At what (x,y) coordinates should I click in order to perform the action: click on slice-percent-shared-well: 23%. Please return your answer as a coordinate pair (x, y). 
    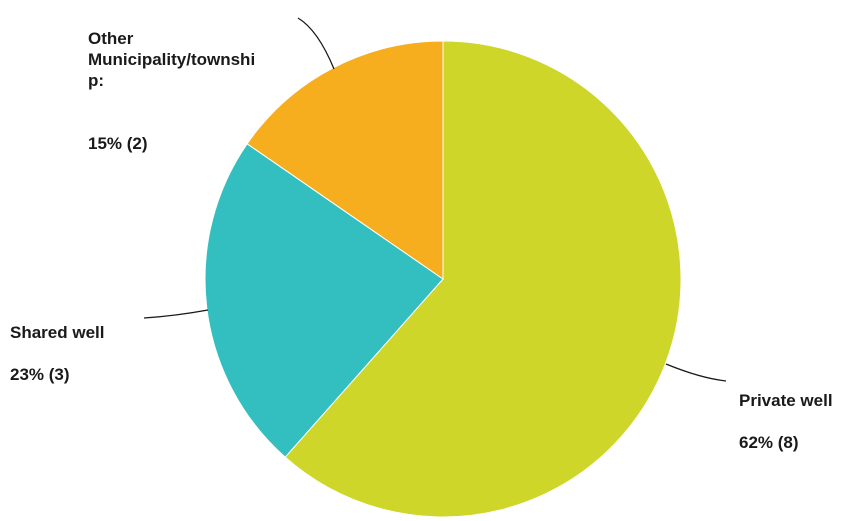
    Looking at the image, I should click on (27, 374).